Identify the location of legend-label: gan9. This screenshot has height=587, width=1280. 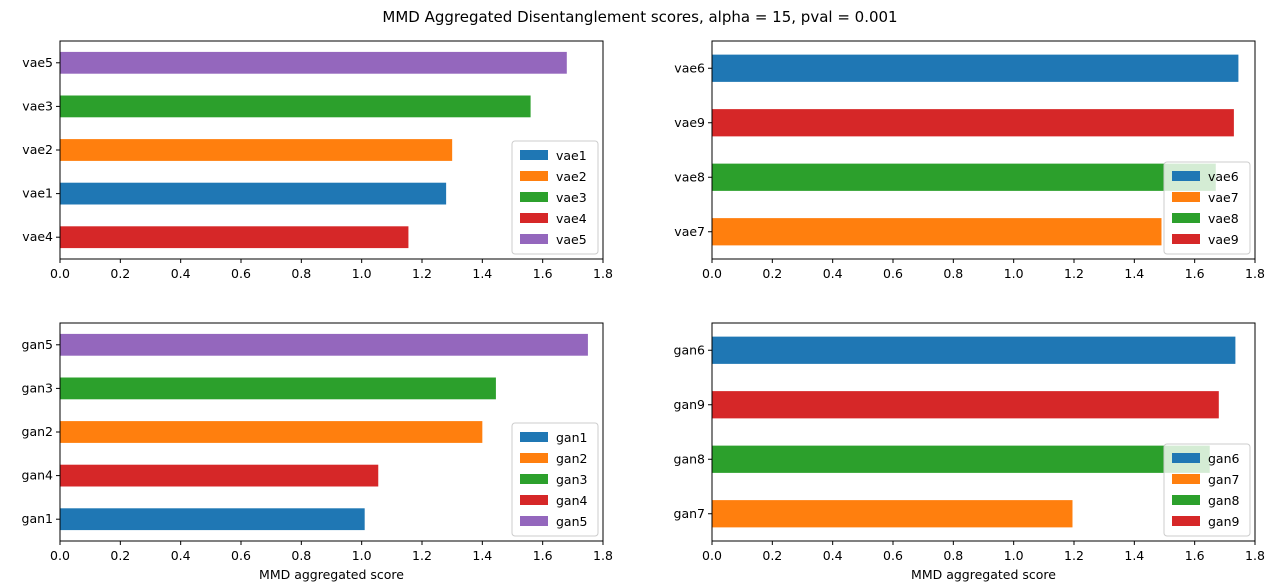
(1224, 521).